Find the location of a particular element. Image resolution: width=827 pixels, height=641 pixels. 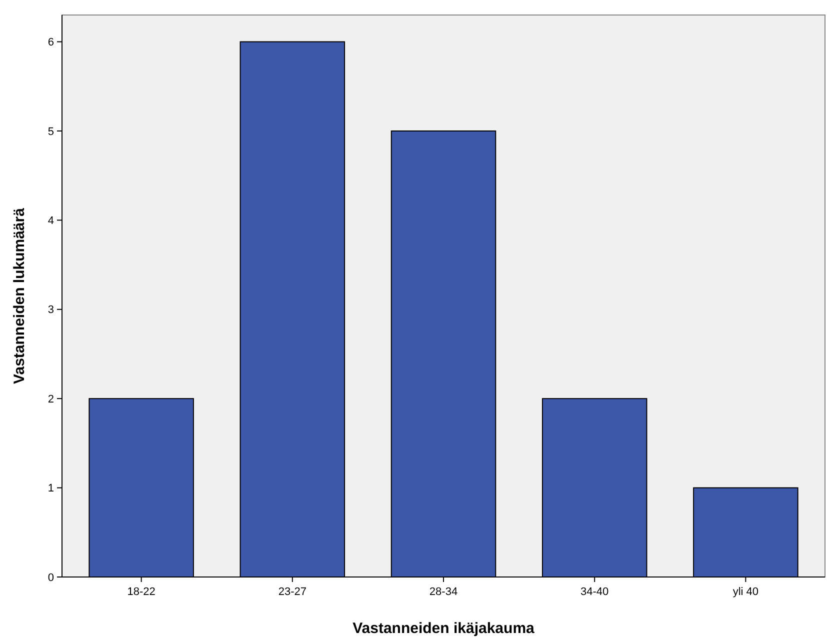

x-tick-label: 28-34 is located at coordinates (443, 592).